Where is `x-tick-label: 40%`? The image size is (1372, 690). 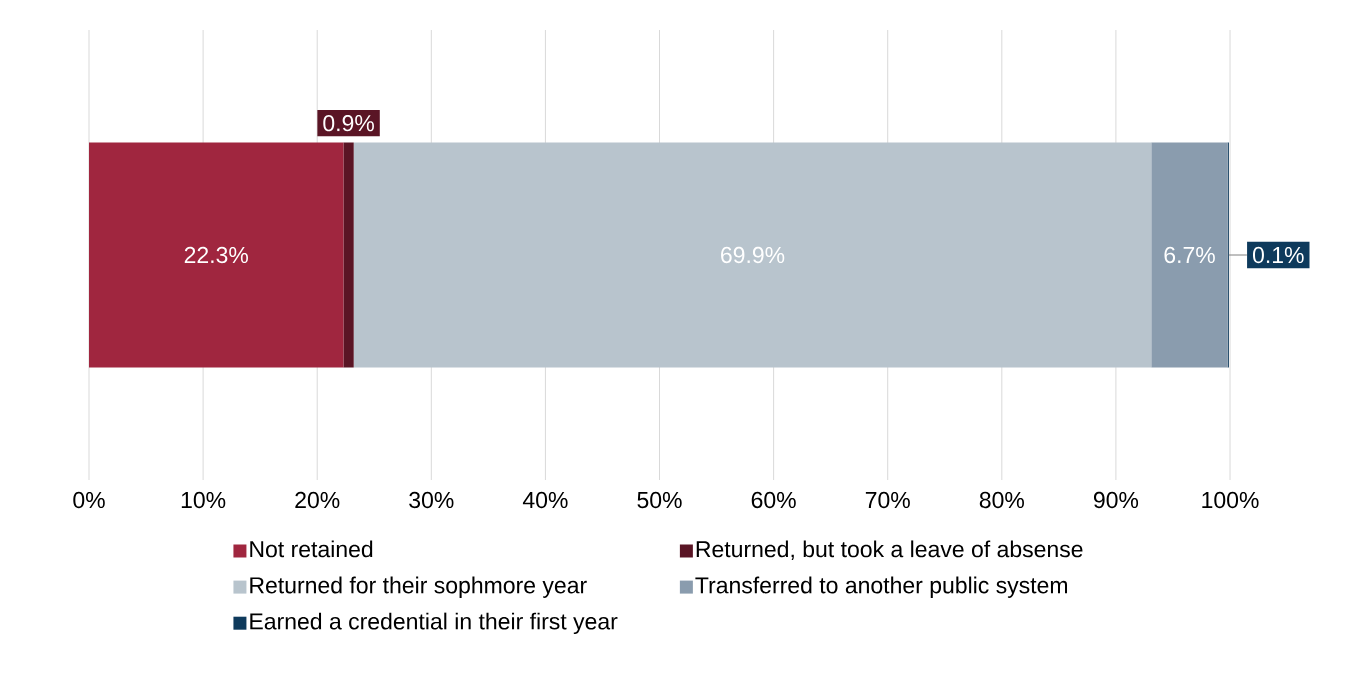 x-tick-label: 40% is located at coordinates (545, 500).